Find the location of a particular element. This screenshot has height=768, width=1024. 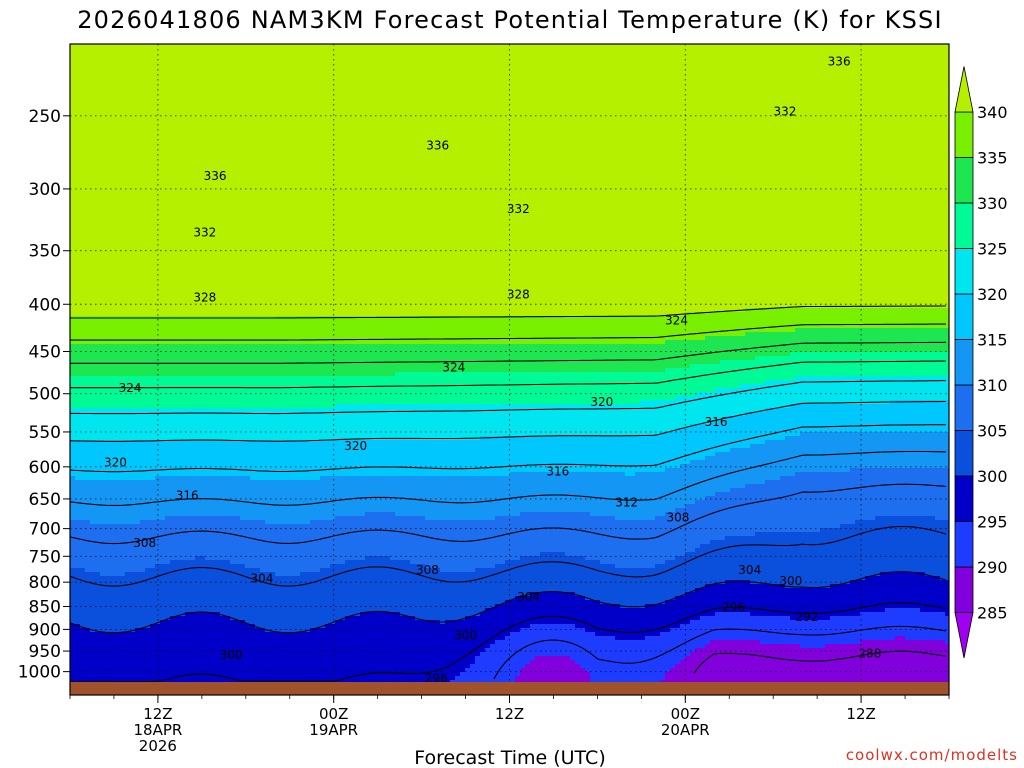

colorbar-label: 290 is located at coordinates (992, 567).